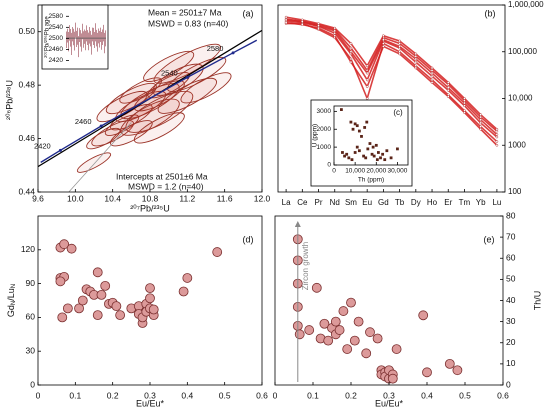 The width and height of the screenshot is (550, 413). I want to click on y-tick-label: 60, so click(31, 317).